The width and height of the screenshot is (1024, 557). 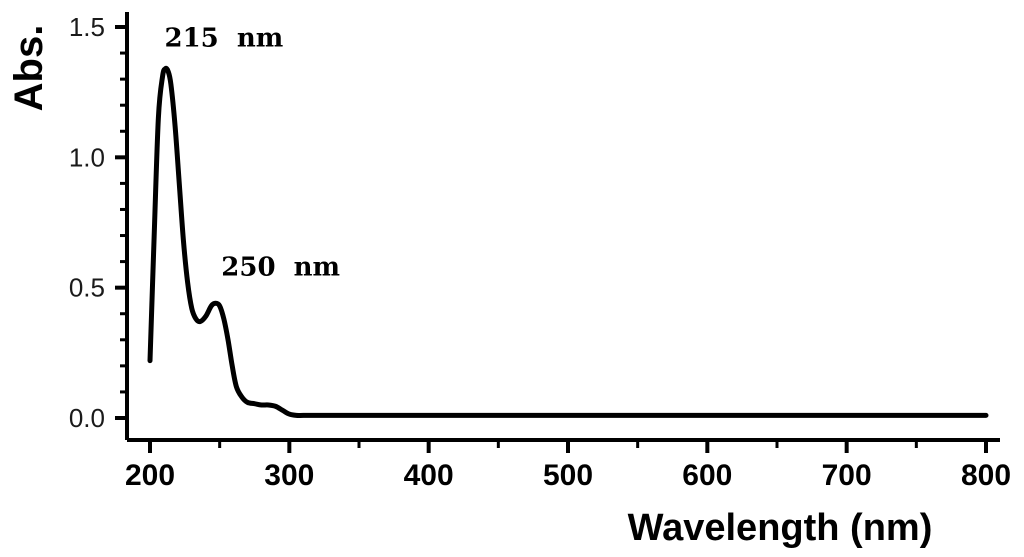 I want to click on y-tick-label: 1.0, so click(x=87, y=157).